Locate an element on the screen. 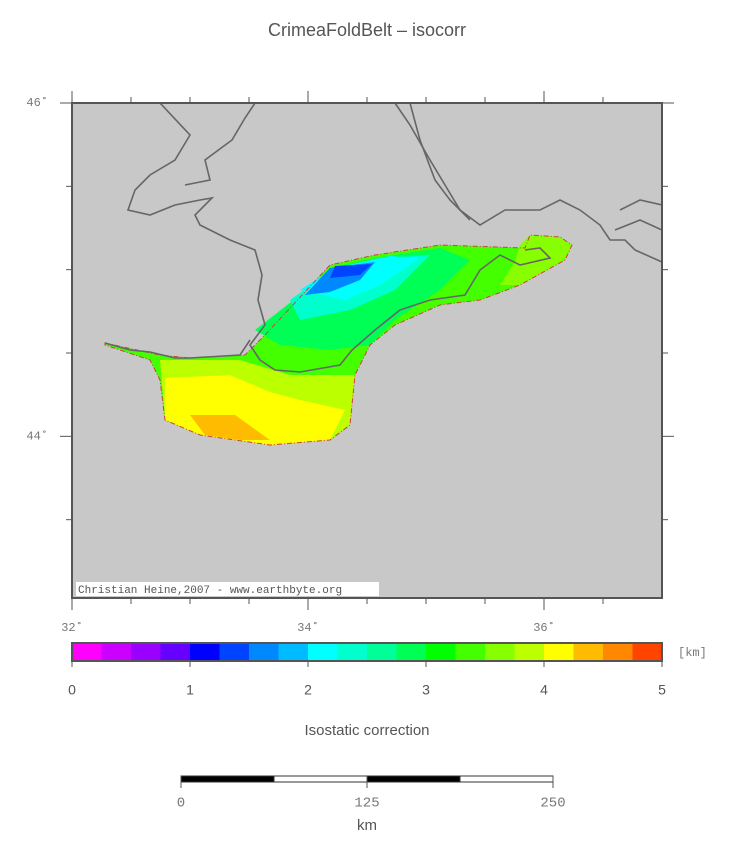 The height and width of the screenshot is (858, 731). colorbar-tick-label: 2 is located at coordinates (308, 690).